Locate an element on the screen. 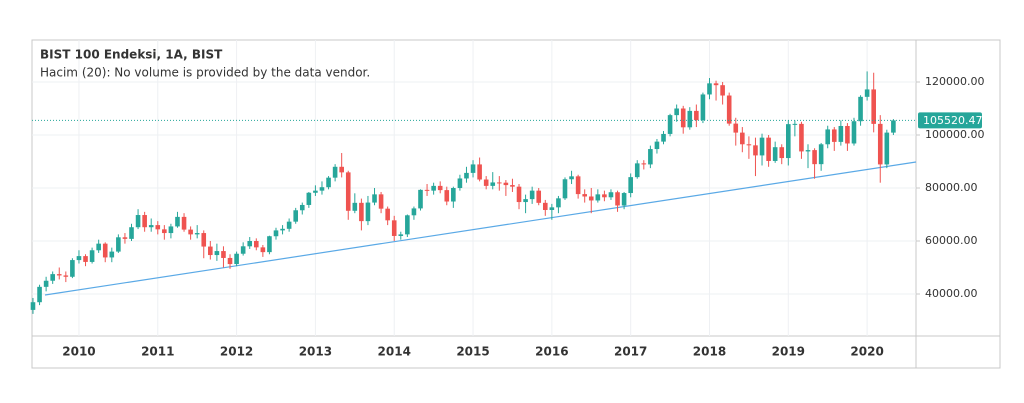 The width and height of the screenshot is (1024, 403). x-tick-label: 2020 is located at coordinates (866, 352).